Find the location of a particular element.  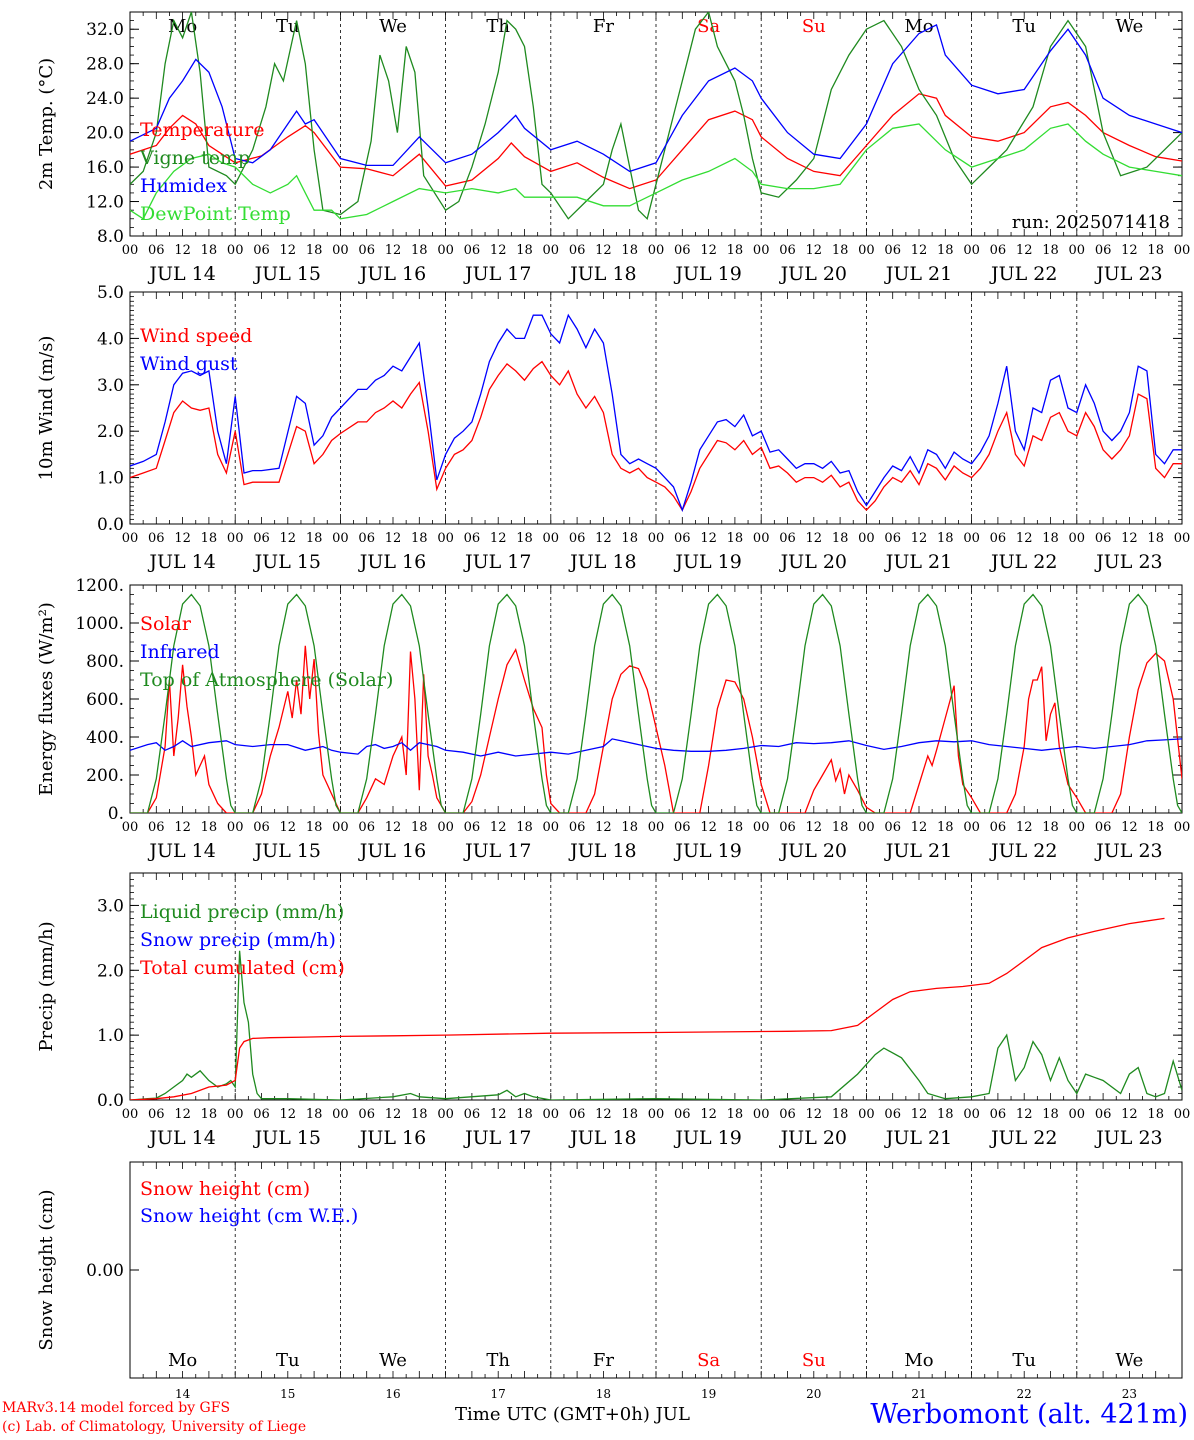

series-line-temperature is located at coordinates (656, 141).